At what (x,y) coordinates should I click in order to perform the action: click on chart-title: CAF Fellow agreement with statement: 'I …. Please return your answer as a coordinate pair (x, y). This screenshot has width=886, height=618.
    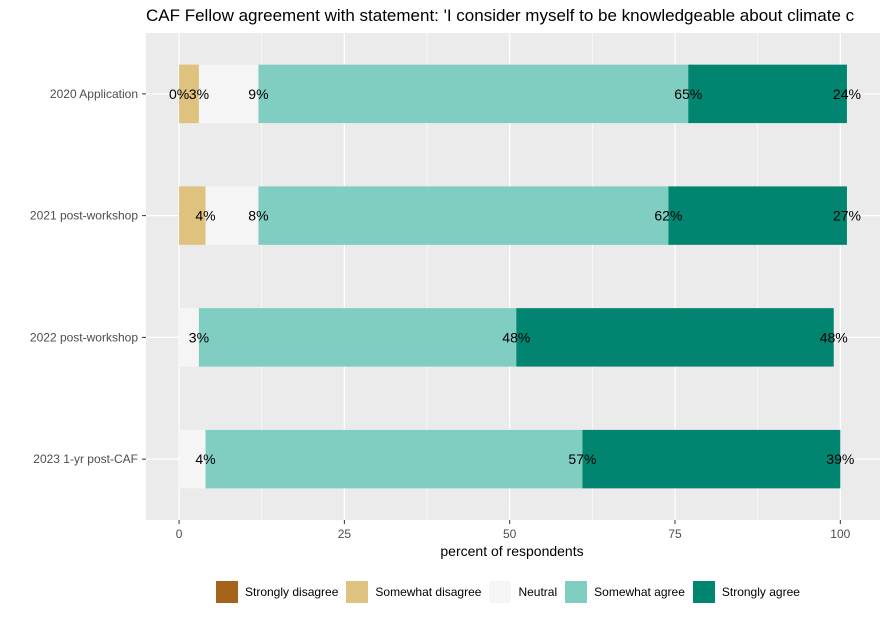
    Looking at the image, I should click on (500, 15).